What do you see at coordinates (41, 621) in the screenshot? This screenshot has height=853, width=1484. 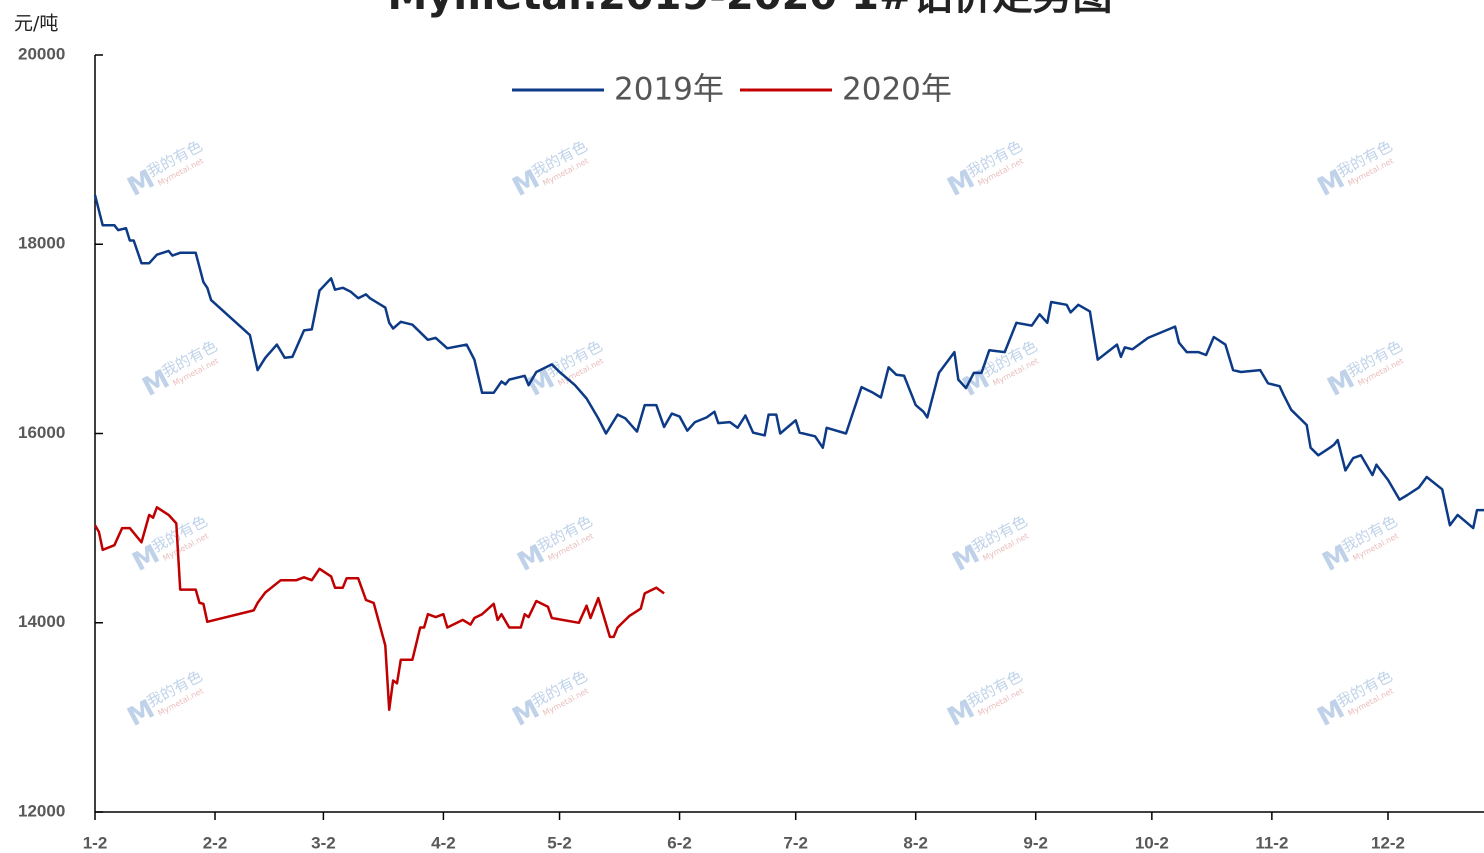 I see `y-tick-label: 14000` at bounding box center [41, 621].